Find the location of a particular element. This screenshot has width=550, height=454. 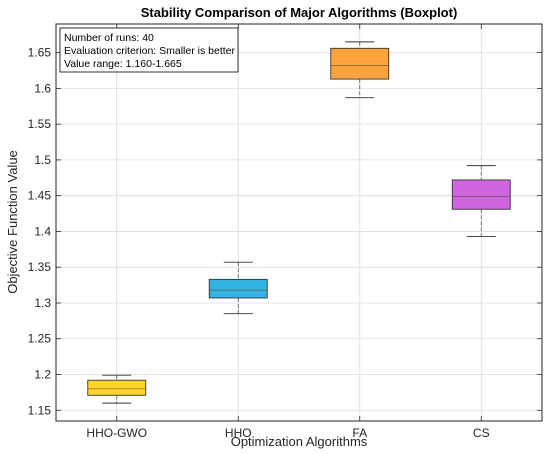

annotation-line-criterion: Evaluation criterion: Smaller is better is located at coordinates (149, 51).